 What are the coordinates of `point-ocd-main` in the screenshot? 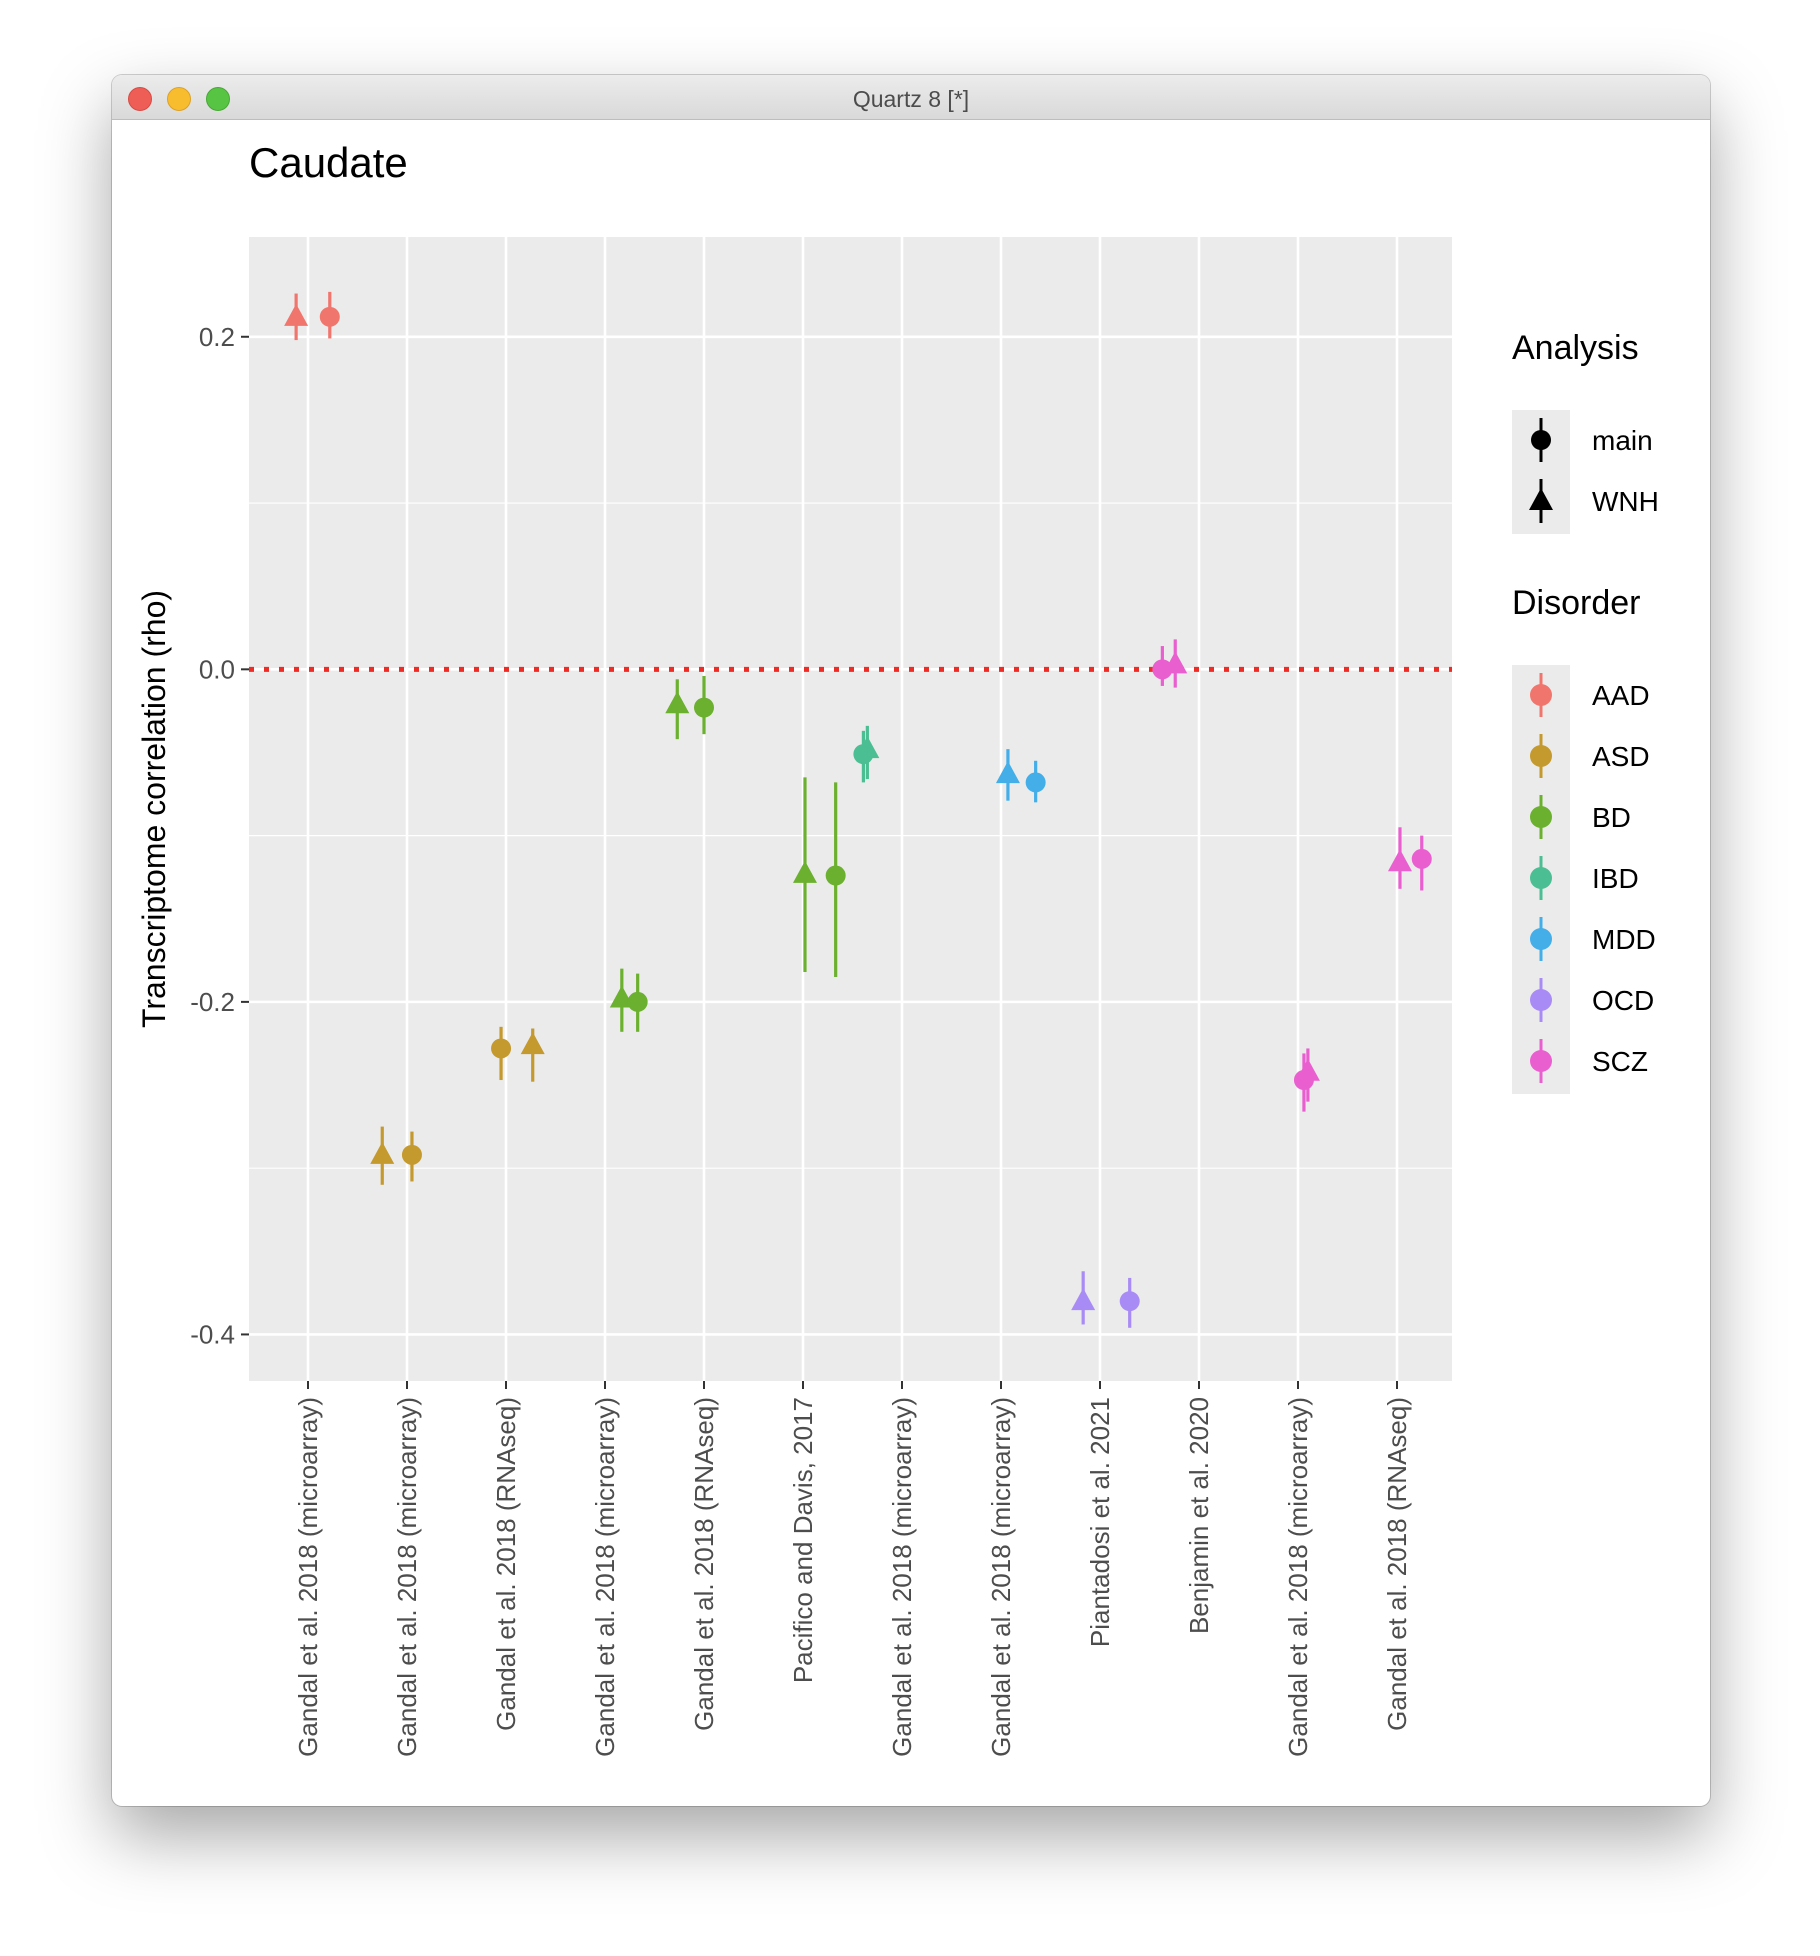 It's located at (1129, 1302).